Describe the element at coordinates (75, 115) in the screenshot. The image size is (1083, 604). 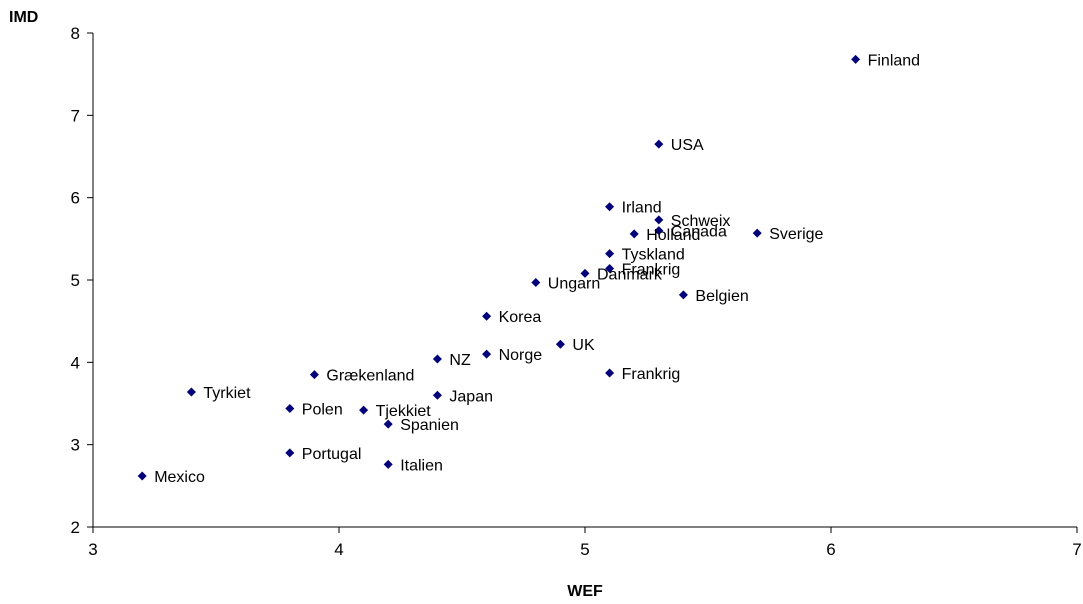
I see `y-tick-label: 7` at that location.